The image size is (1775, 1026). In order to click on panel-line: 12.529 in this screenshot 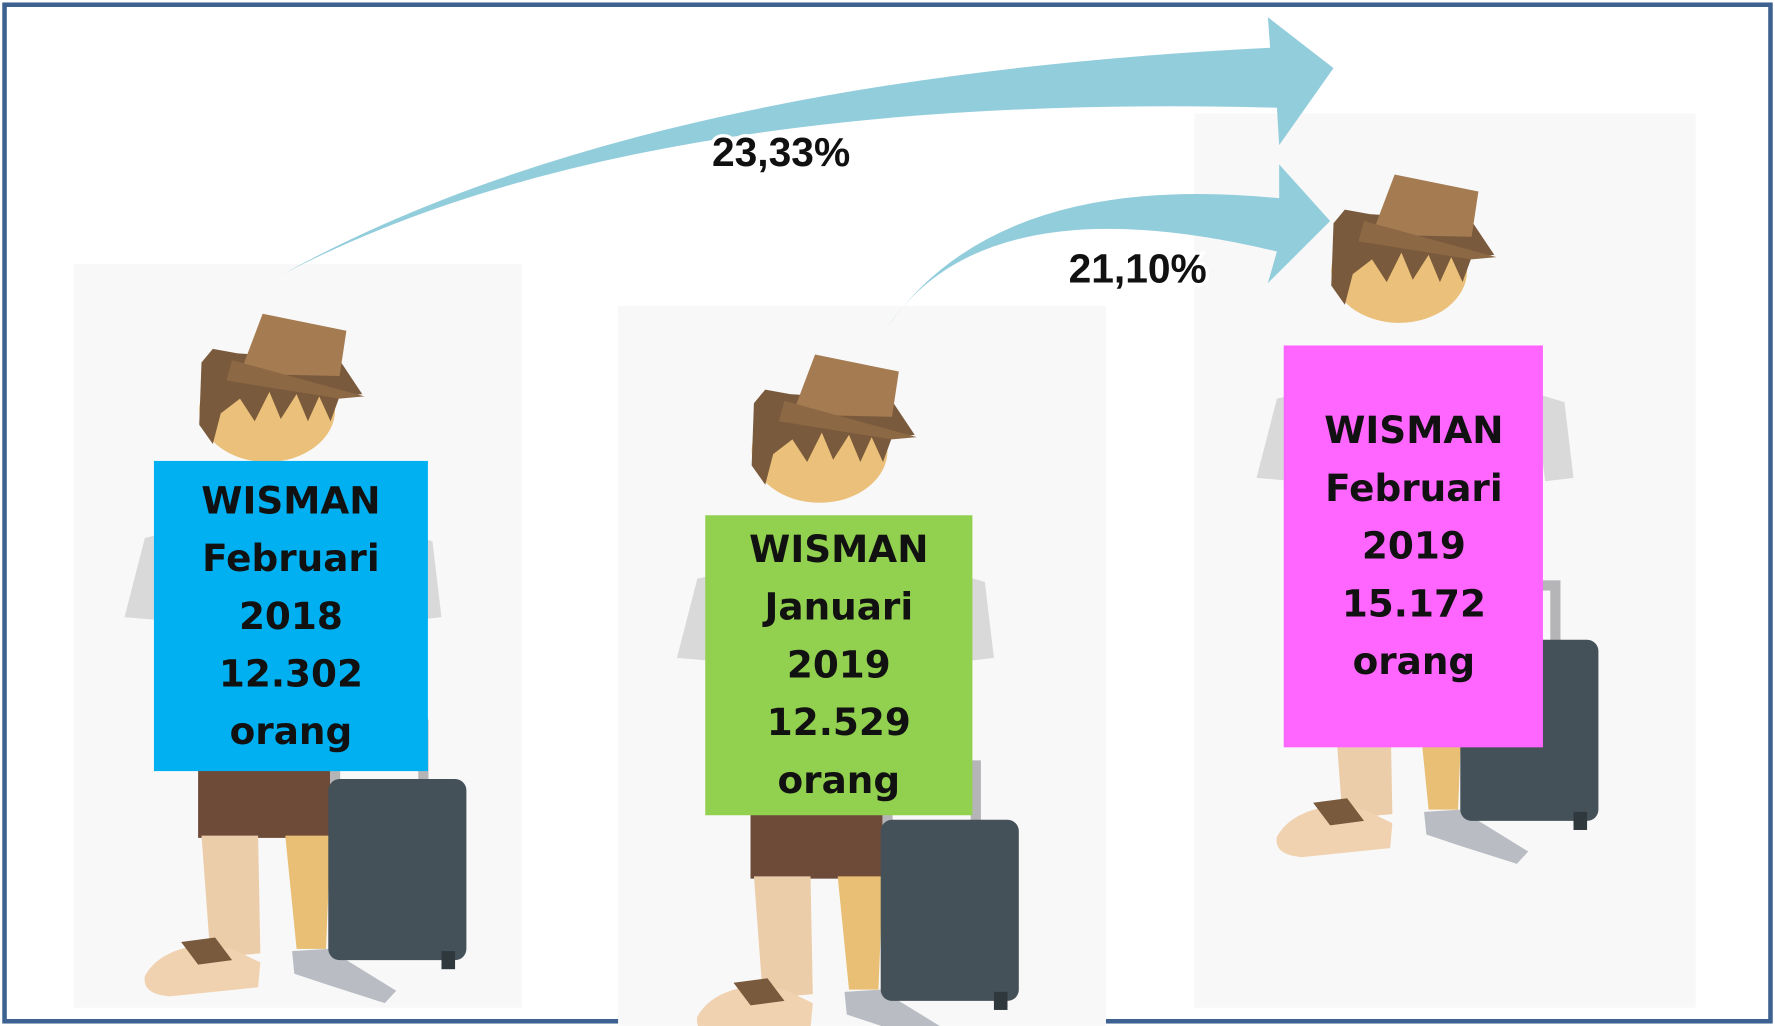, I will do `click(839, 722)`.